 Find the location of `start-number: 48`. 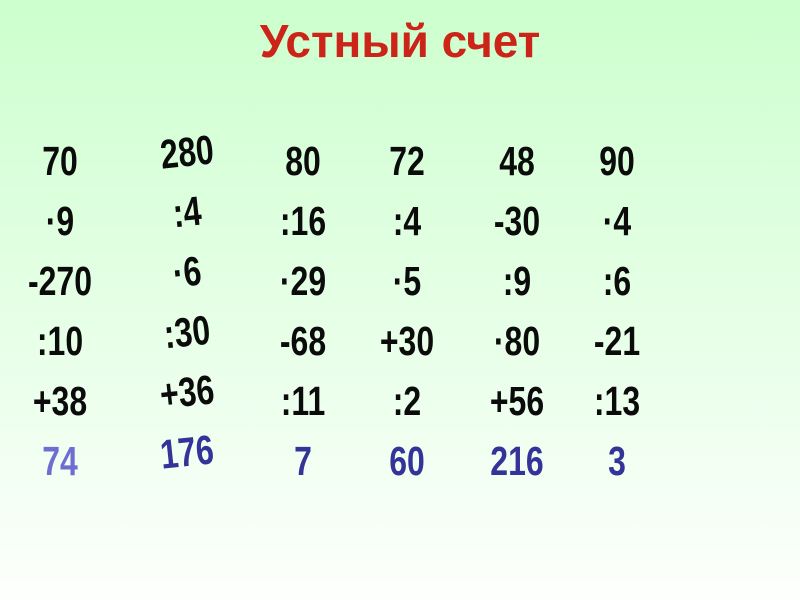

start-number: 48 is located at coordinates (517, 161).